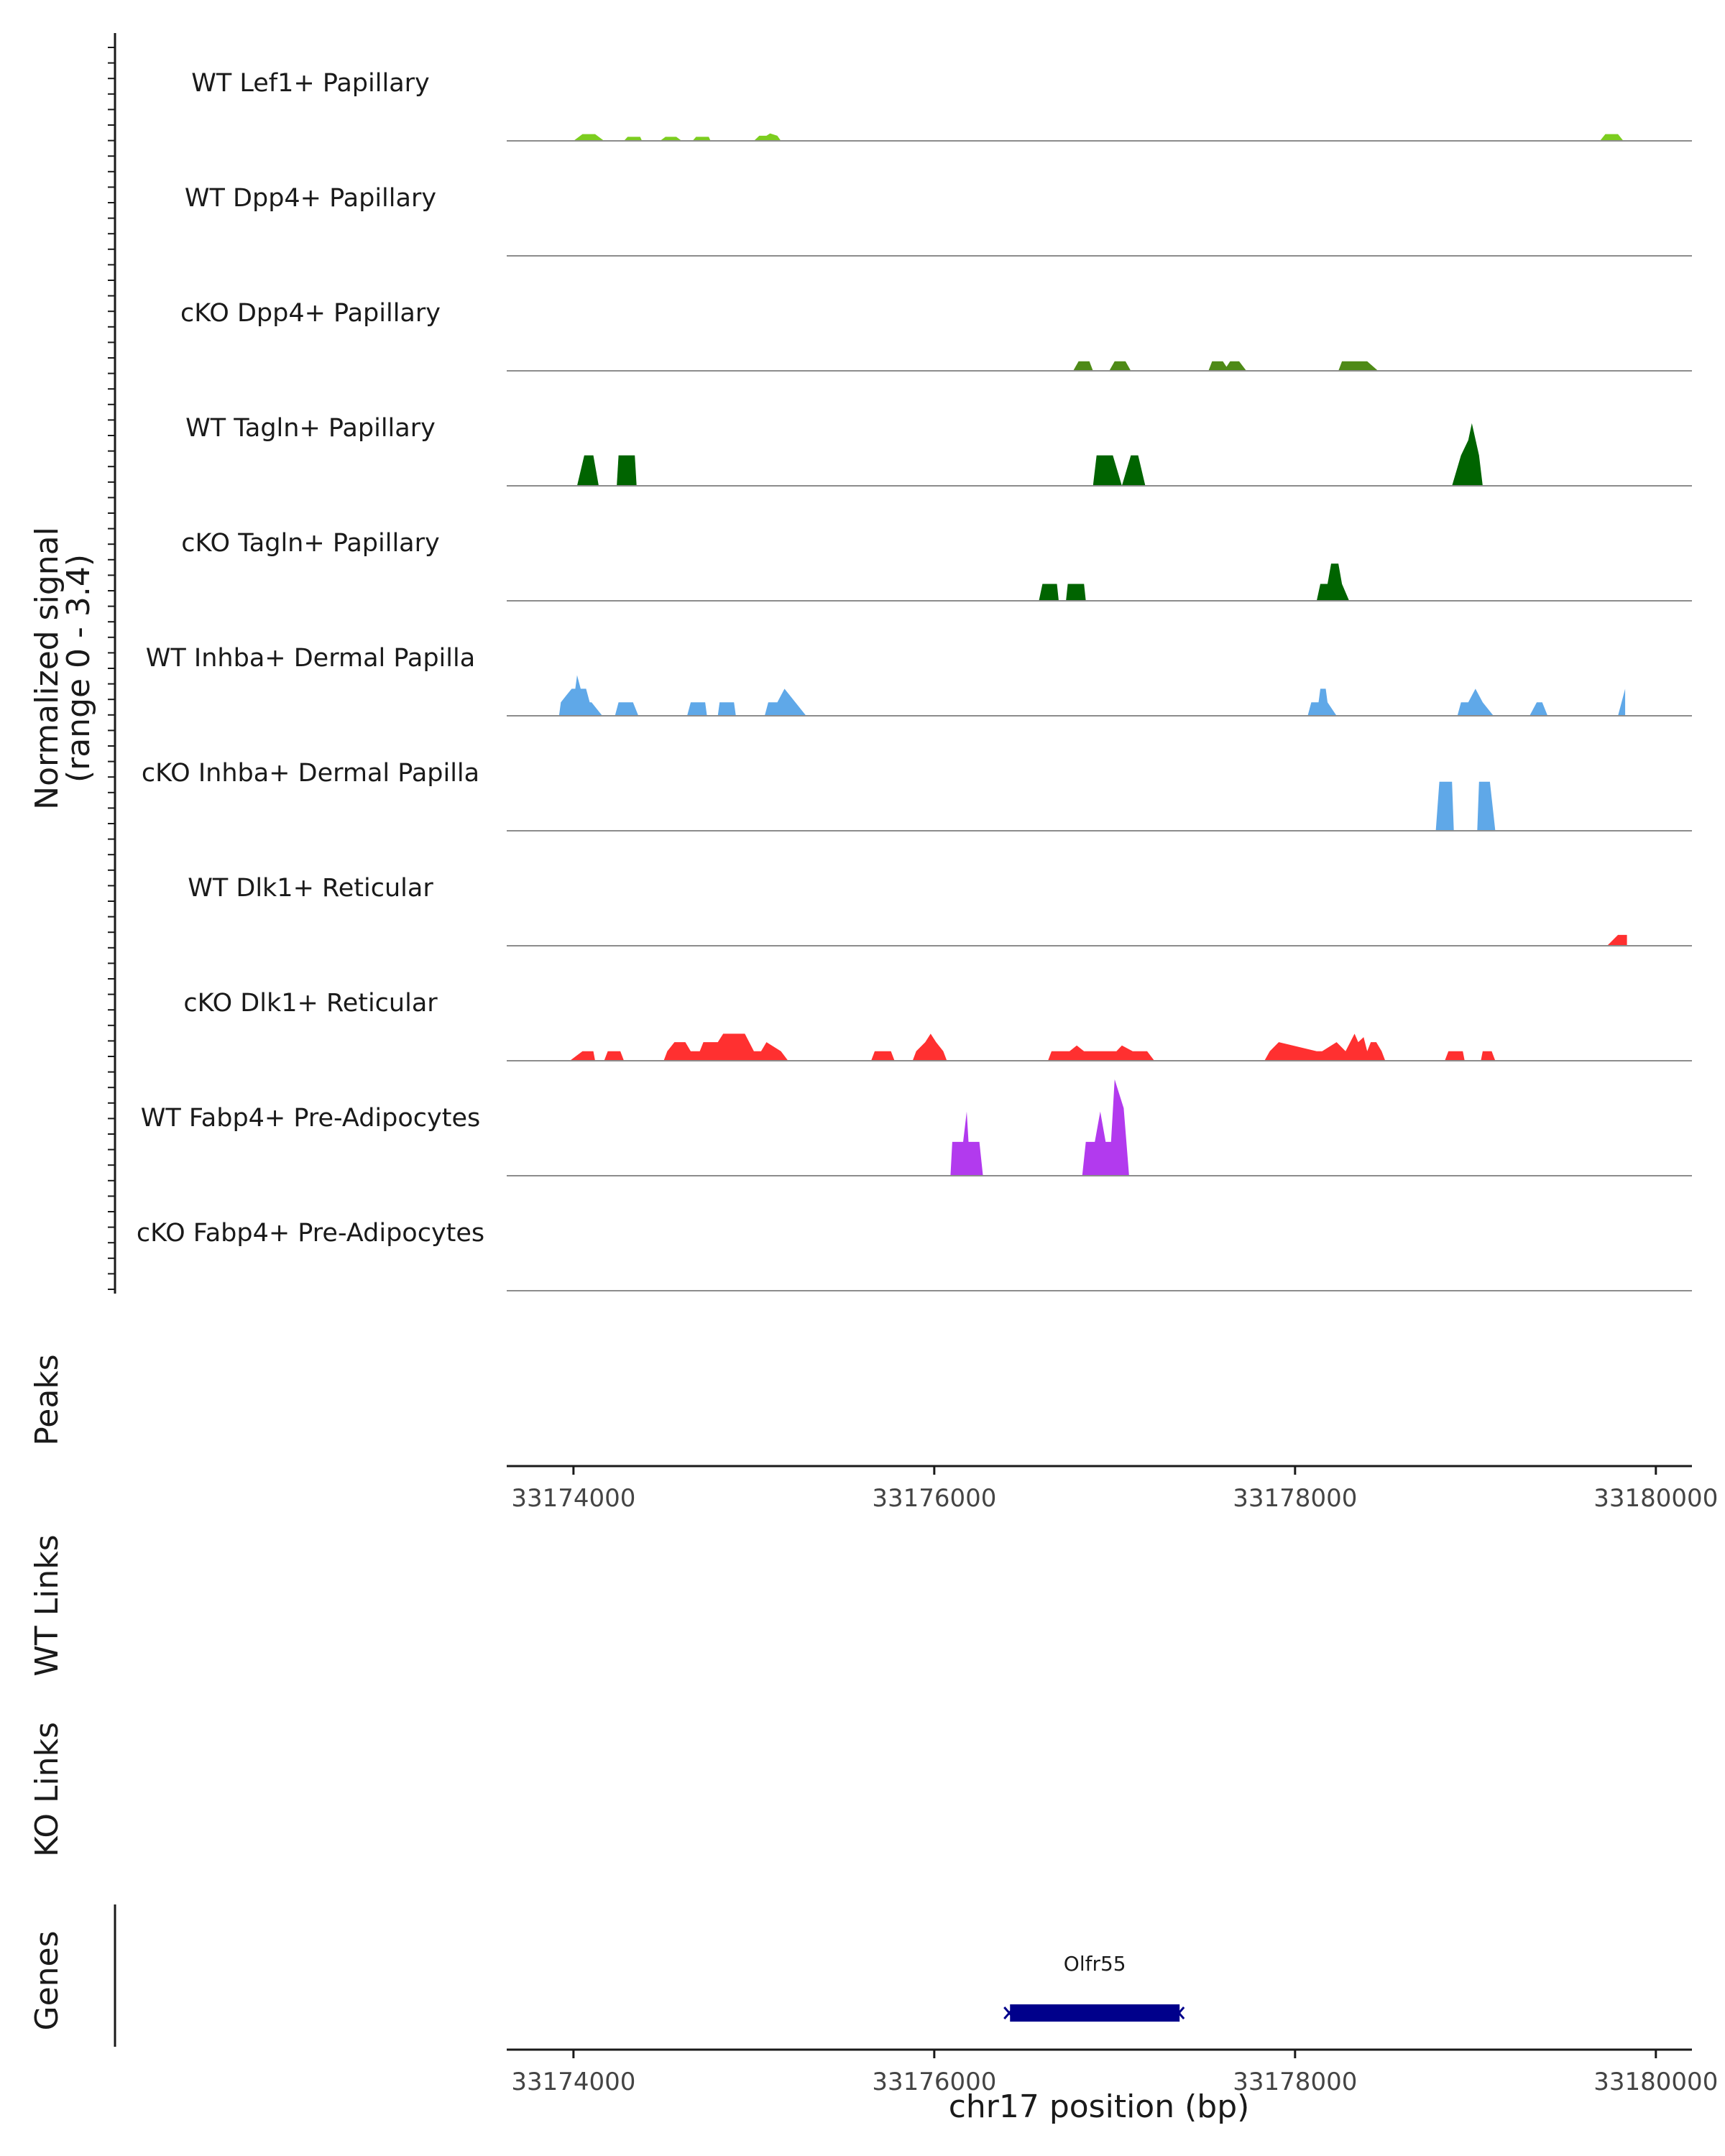  Describe the element at coordinates (937, 1025) in the screenshot. I see `track: cKO Dlk1+ Reticular` at that location.